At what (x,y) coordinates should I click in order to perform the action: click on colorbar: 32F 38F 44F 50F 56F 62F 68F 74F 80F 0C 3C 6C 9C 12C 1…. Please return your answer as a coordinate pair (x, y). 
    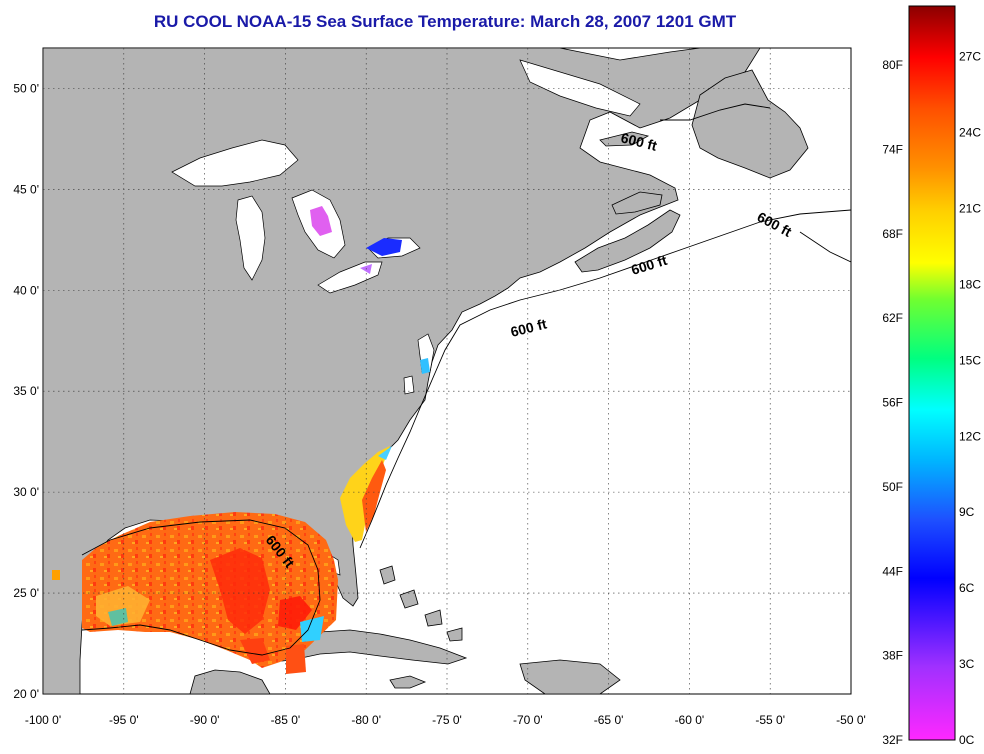
    Looking at the image, I should click on (931, 376).